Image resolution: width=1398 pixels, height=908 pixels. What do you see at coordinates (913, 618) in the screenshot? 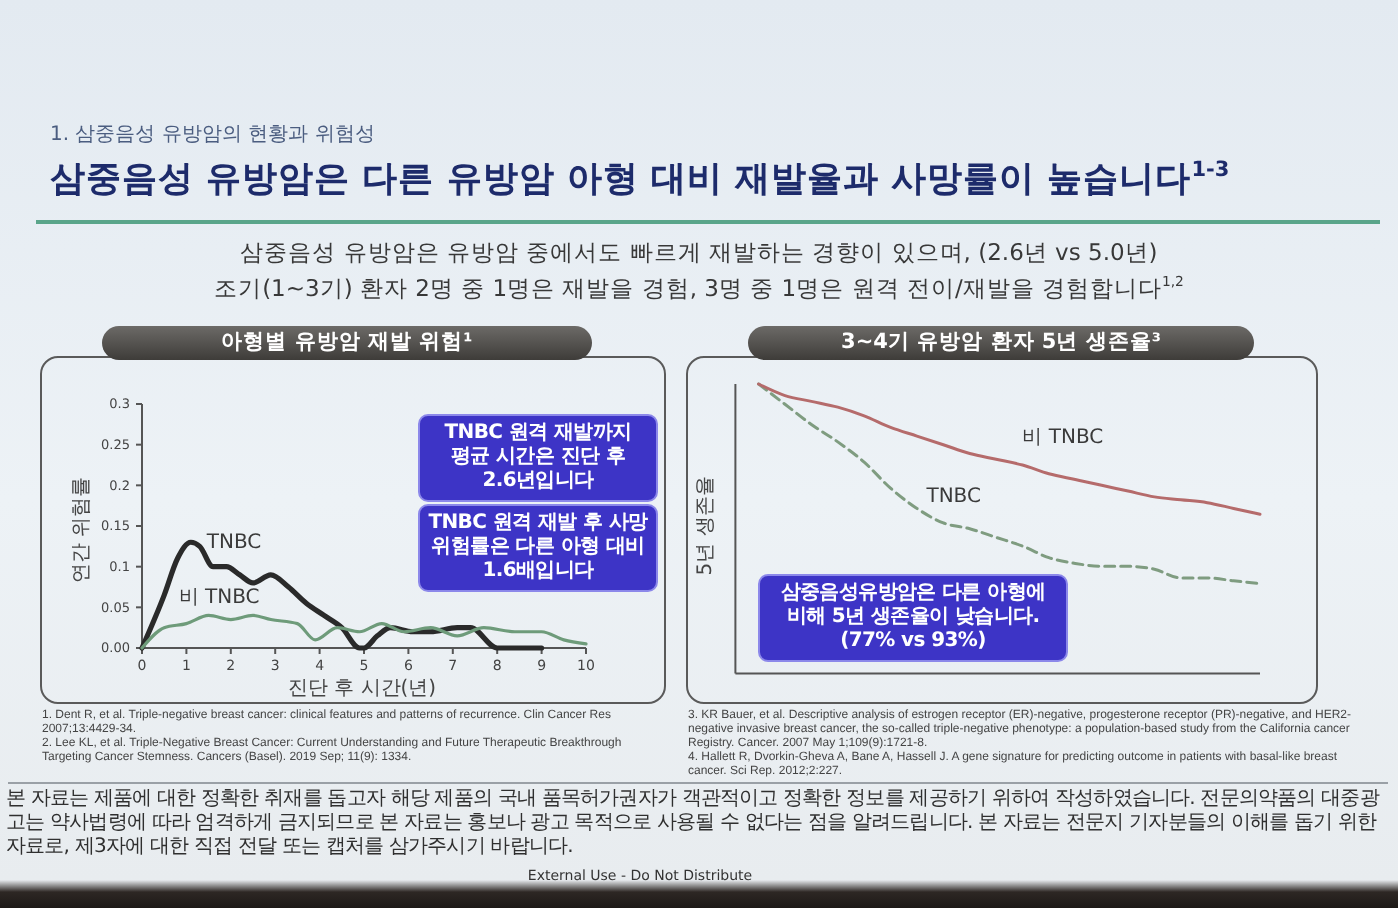
I see `annotation: 삼중음성유방암은 다른 아형에 비해 5년 생존율이 낮습니다. (77% vs 93%)` at bounding box center [913, 618].